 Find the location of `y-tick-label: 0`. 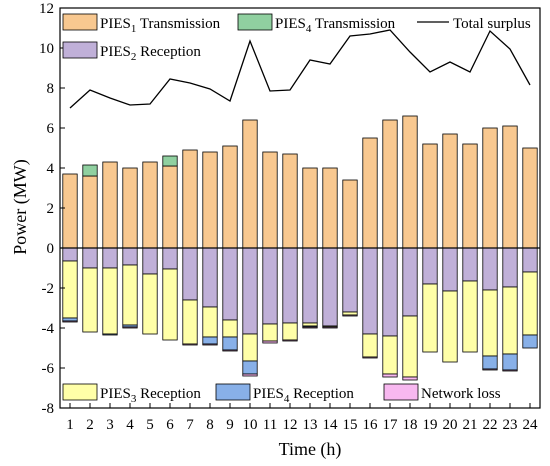

y-tick-label: 0 is located at coordinates (51, 249).